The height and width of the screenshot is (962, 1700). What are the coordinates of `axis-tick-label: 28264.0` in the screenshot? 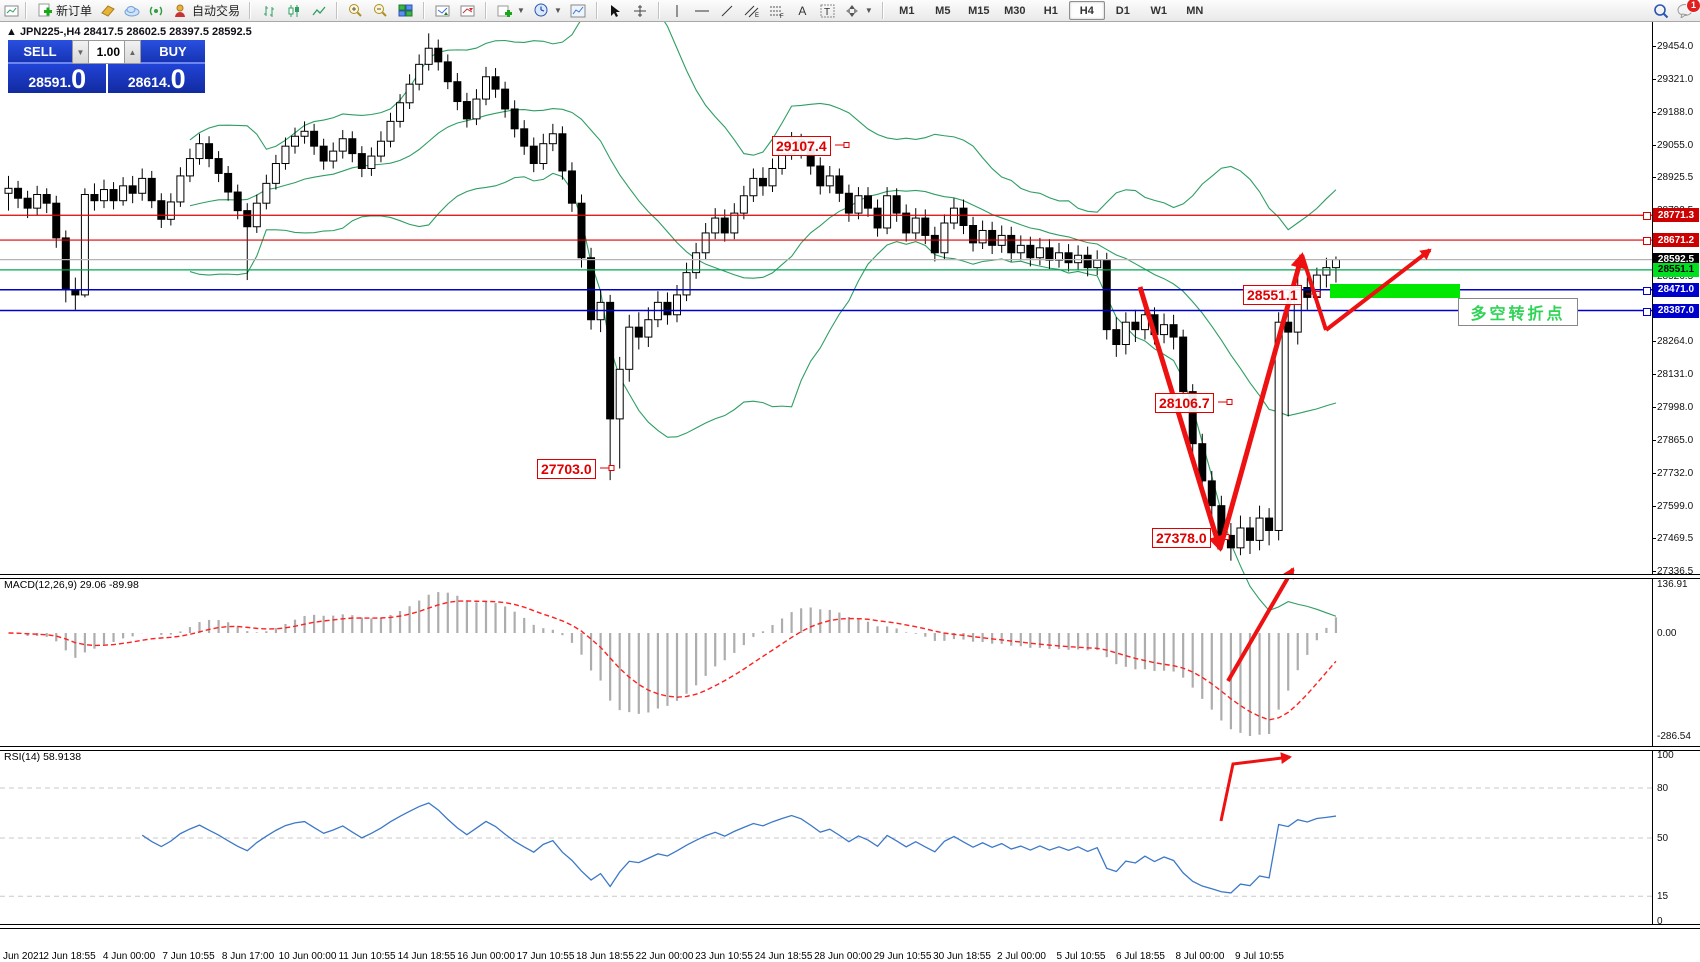 It's located at (1675, 342).